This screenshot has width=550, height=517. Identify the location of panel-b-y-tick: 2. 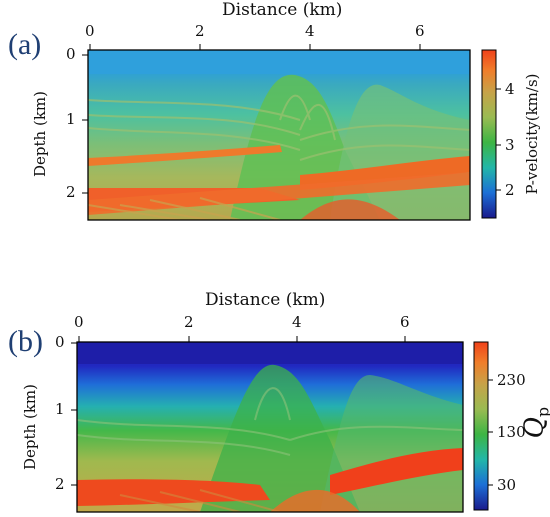
(60, 484).